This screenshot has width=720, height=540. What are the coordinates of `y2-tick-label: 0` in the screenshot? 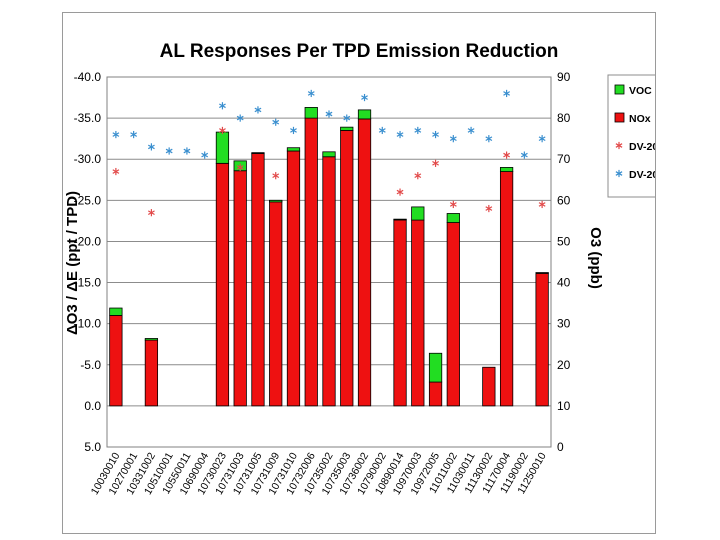 It's located at (560, 447).